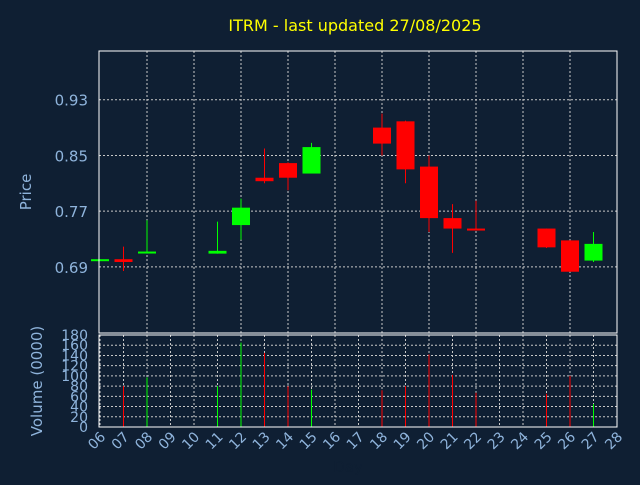 This screenshot has height=485, width=640. I want to click on volume-tick-label: 40, so click(79, 408).